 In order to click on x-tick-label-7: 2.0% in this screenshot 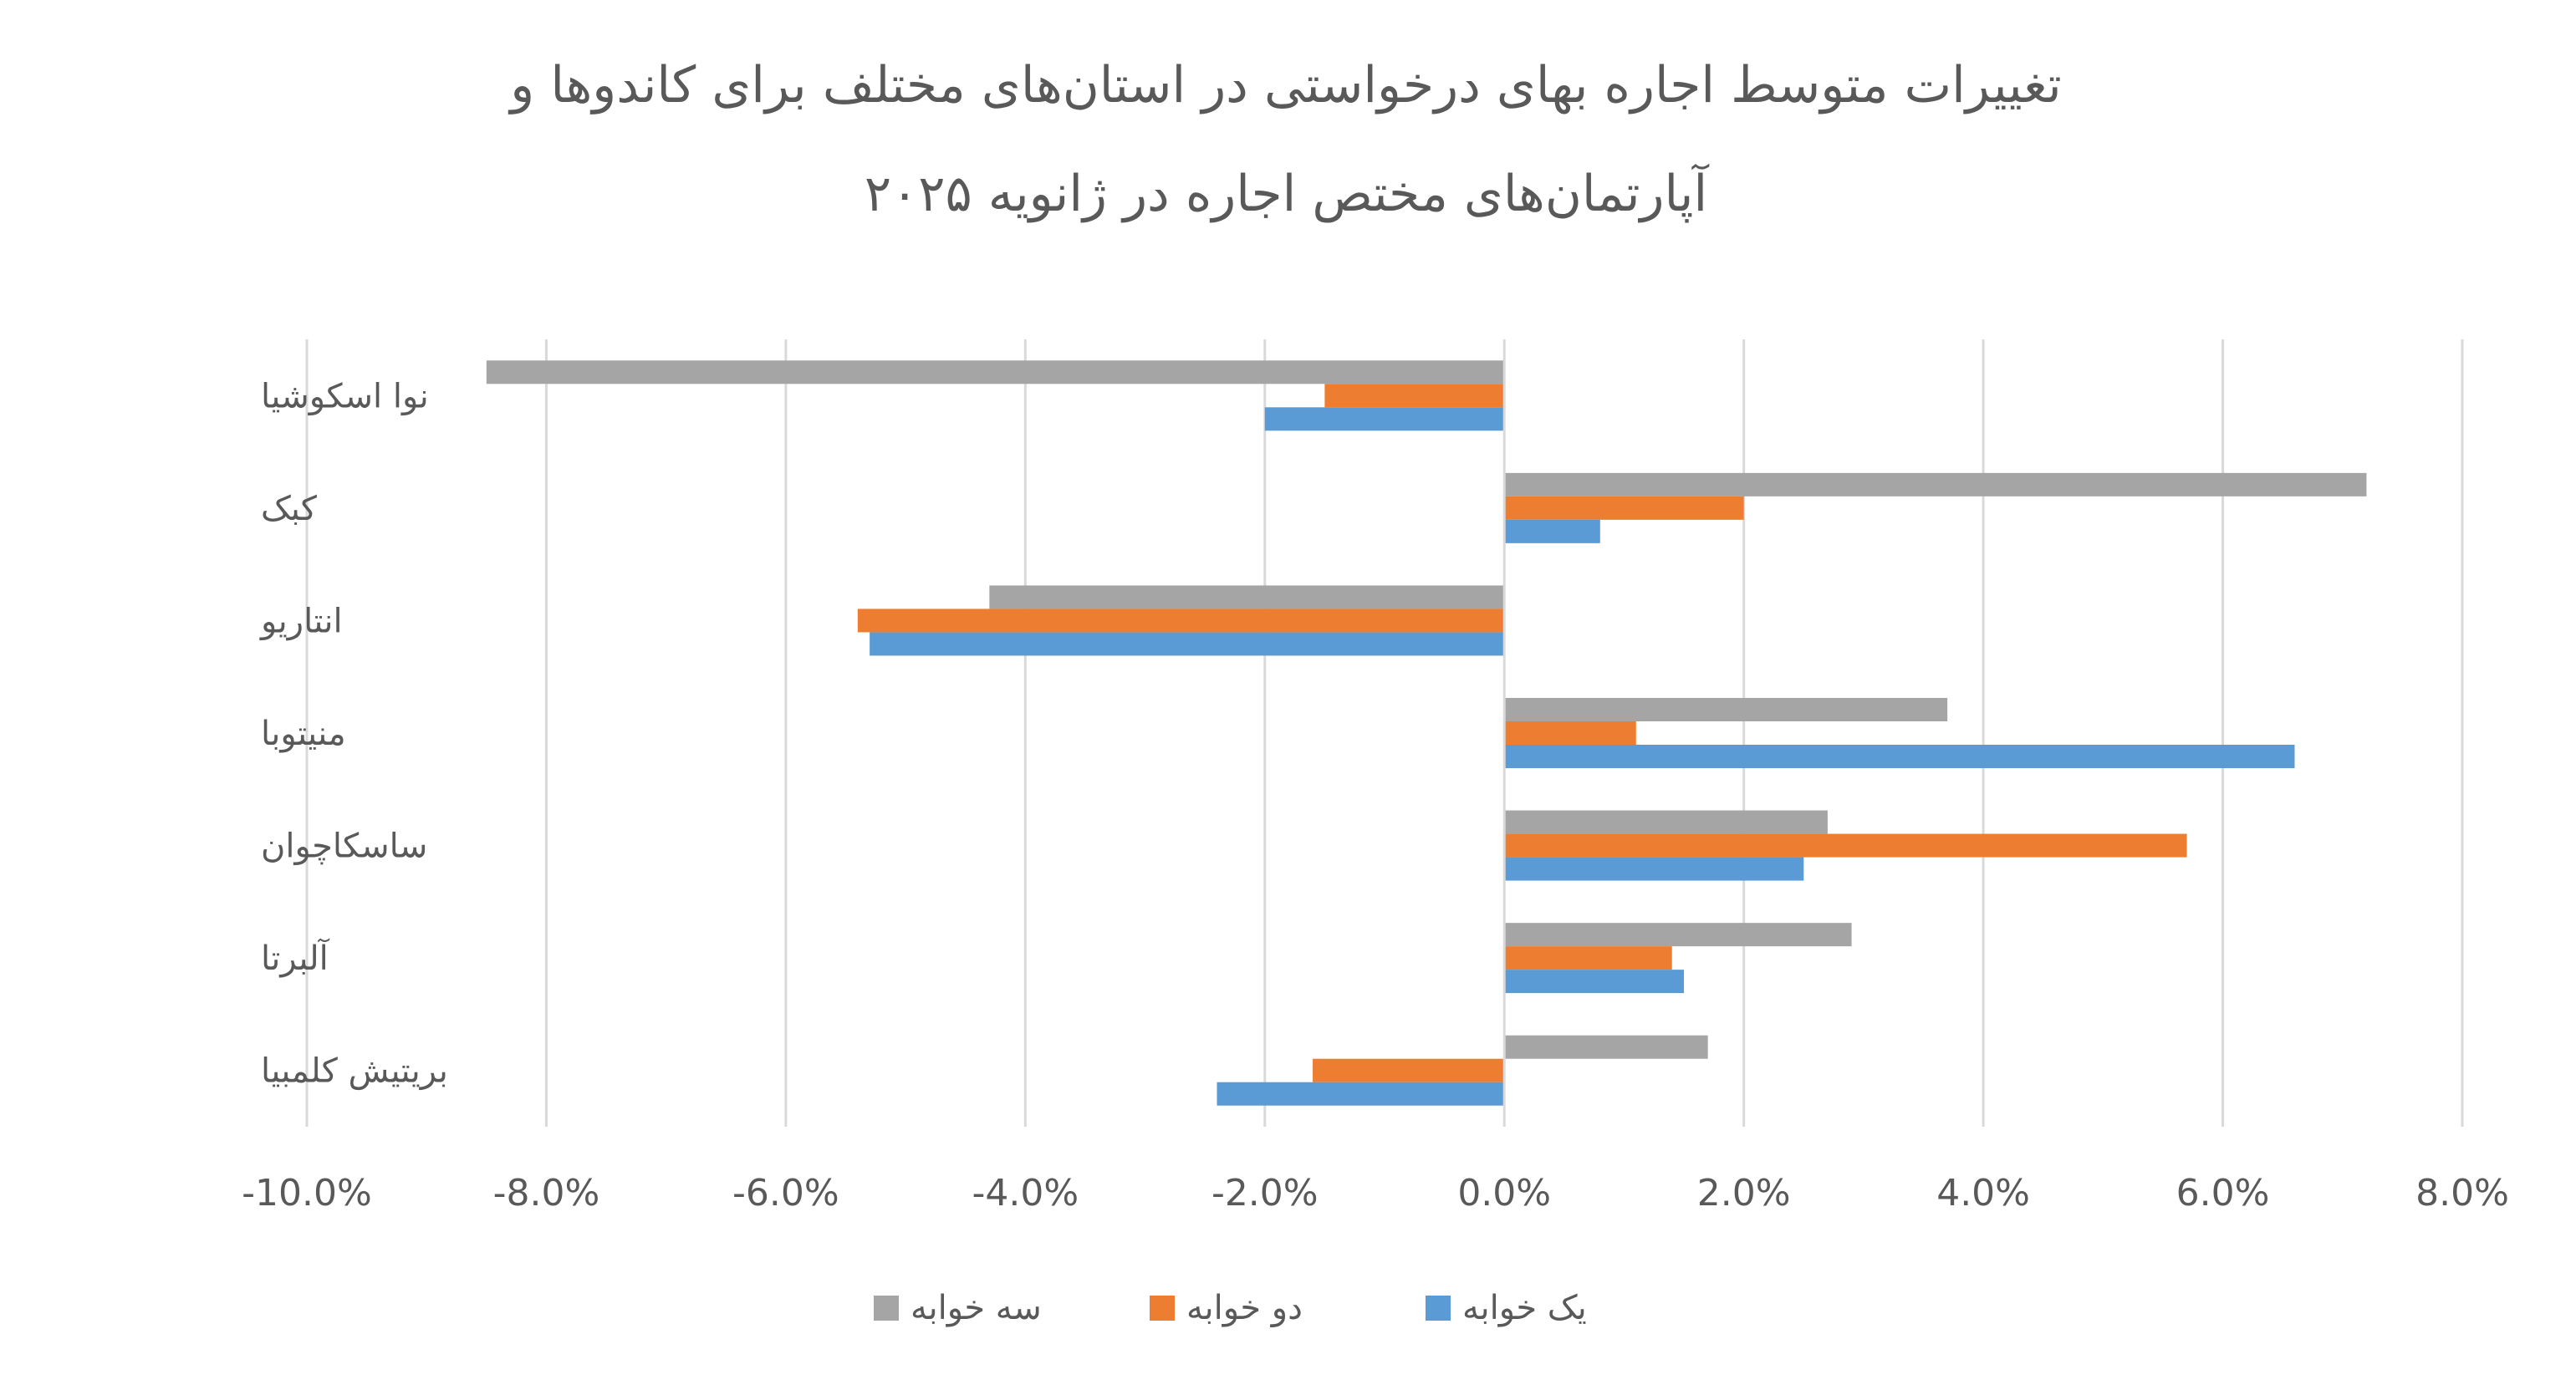, I will do `click(1744, 1193)`.